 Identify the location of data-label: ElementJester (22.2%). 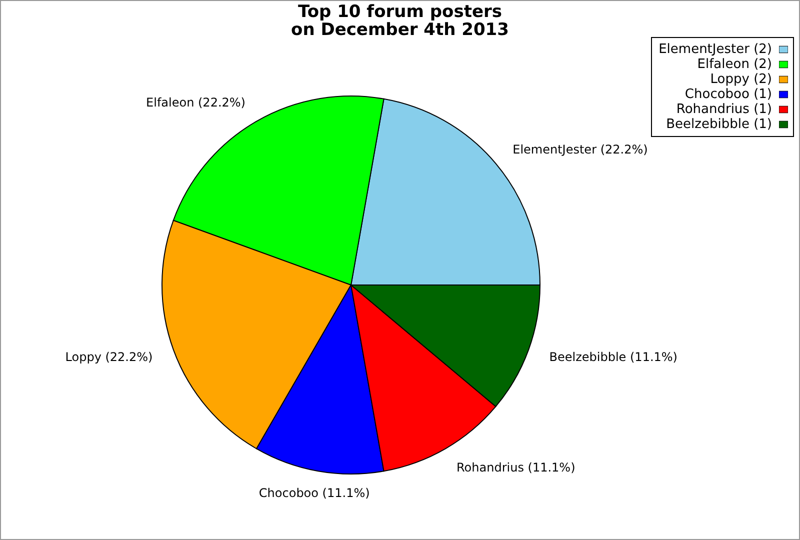
(580, 149).